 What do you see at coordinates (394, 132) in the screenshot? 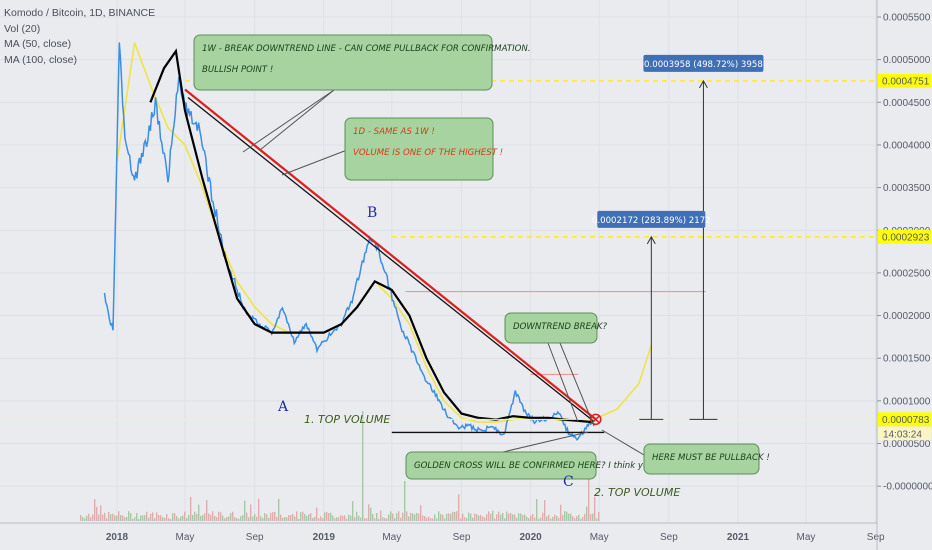
I see `note-text: 1D - SAME AS 1W !` at bounding box center [394, 132].